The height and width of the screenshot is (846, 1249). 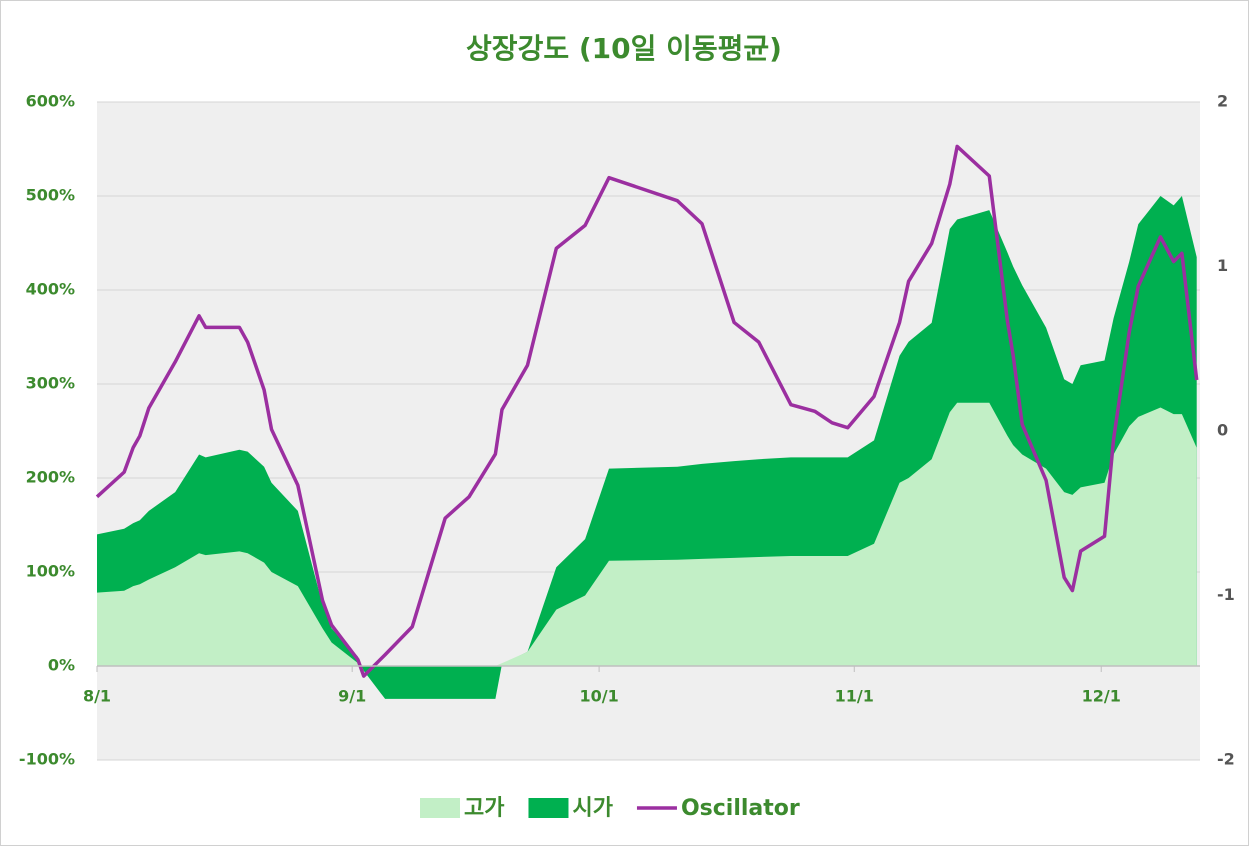 I want to click on y2-tick-label: 0, so click(x=1222, y=430).